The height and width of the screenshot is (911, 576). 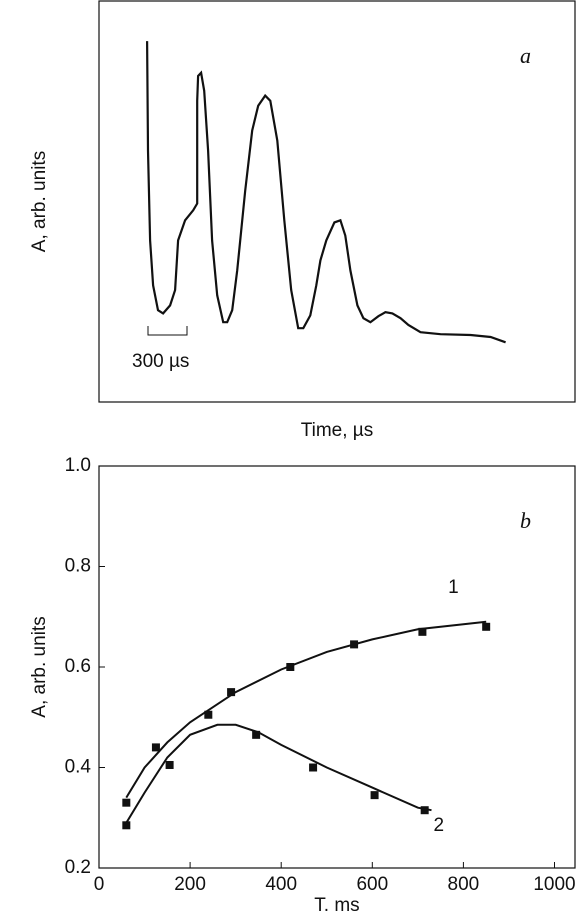 I want to click on panel-label: b, so click(x=525, y=520).